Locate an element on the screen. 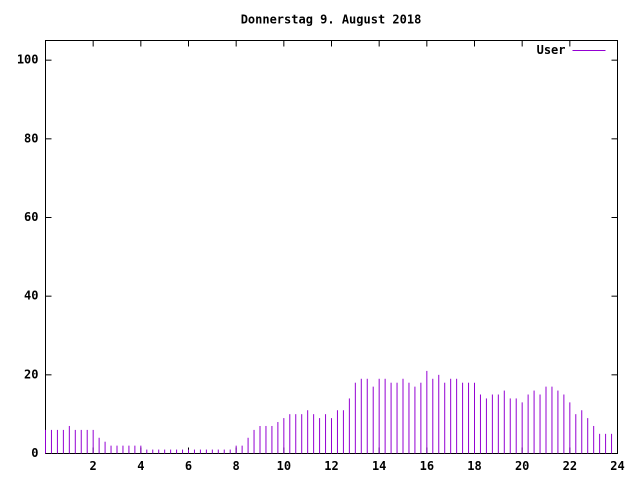  y-tick-label: 0 is located at coordinates (34, 453).